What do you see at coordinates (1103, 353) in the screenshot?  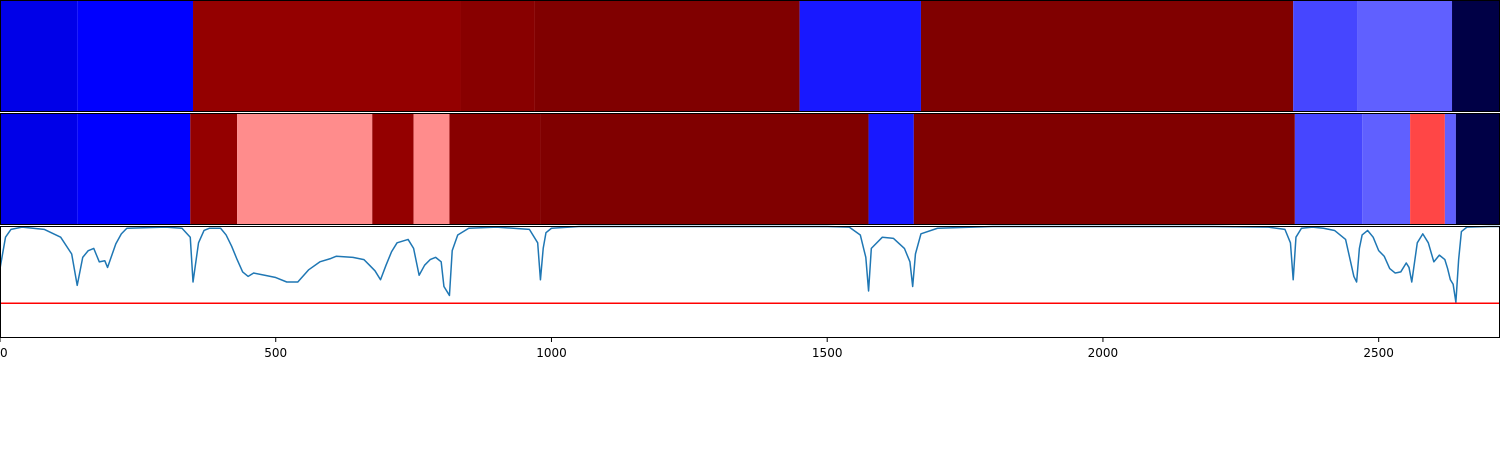 I see `x-tick-label: 2000` at bounding box center [1103, 353].